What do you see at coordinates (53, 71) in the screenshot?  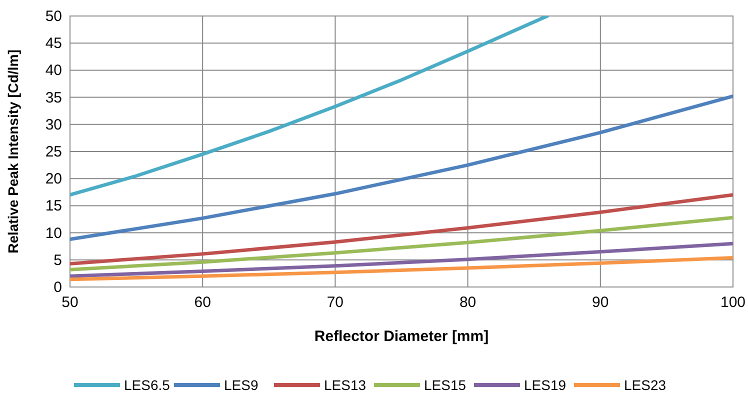 I see `y-tick-label: 40` at bounding box center [53, 71].